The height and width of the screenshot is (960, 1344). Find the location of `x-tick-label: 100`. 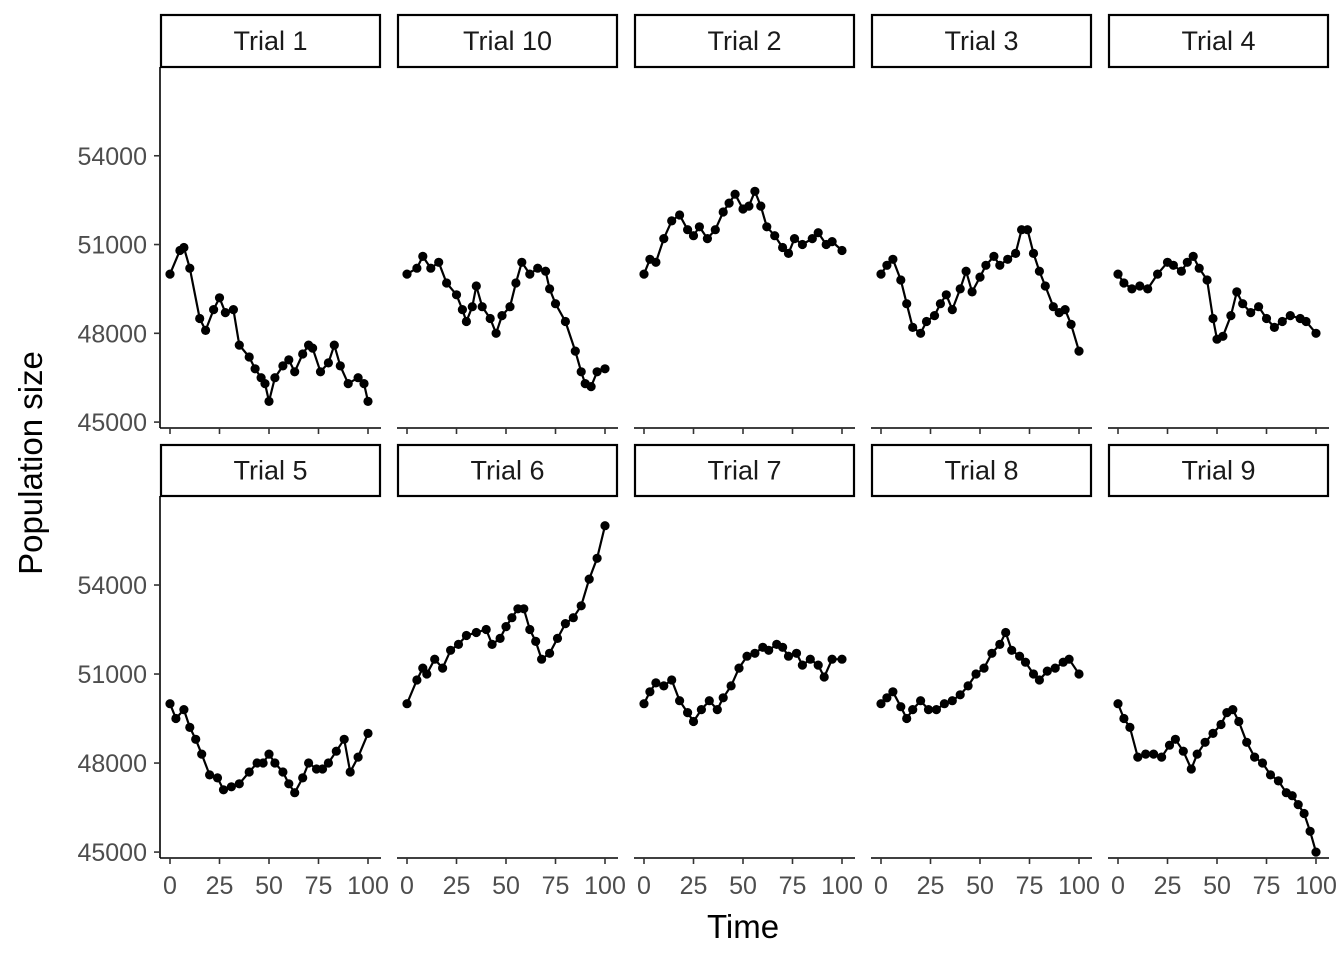

x-tick-label: 100 is located at coordinates (1316, 886).